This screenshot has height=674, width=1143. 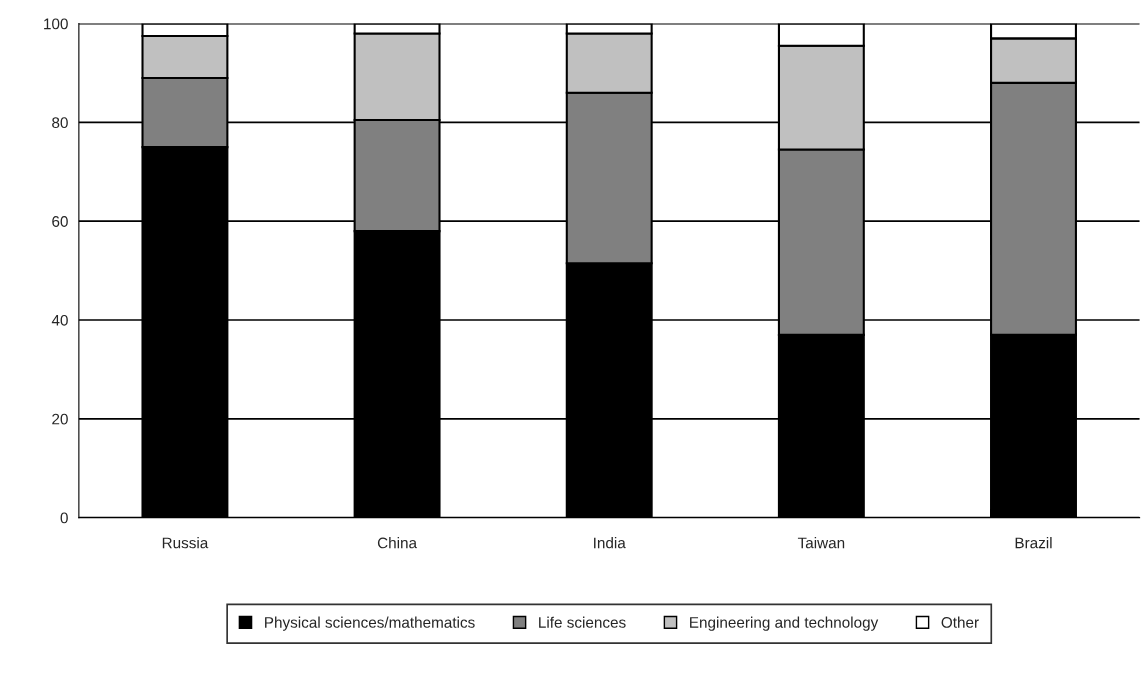 What do you see at coordinates (610, 543) in the screenshot?
I see `x-tick-label: India` at bounding box center [610, 543].